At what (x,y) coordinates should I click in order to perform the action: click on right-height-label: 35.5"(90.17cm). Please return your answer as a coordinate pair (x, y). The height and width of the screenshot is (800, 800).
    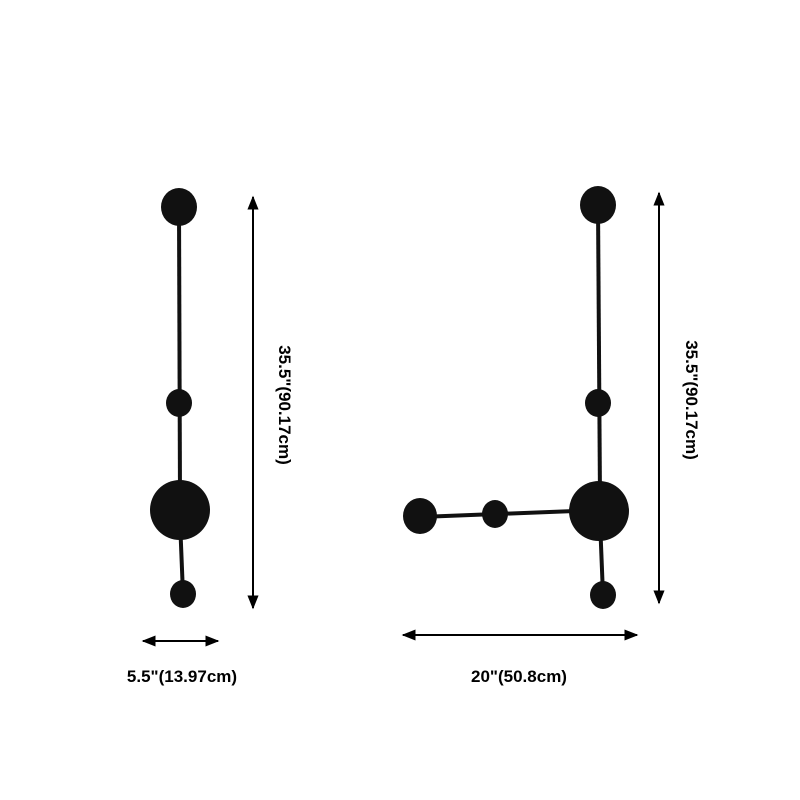
    Looking at the image, I should click on (691, 400).